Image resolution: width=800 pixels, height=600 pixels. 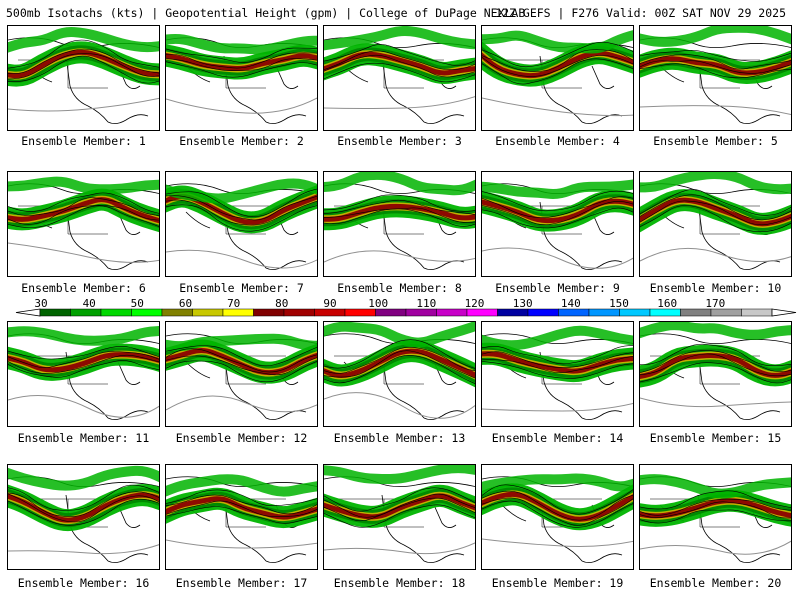 I want to click on legend-tick-label: 130, so click(x=522, y=303).